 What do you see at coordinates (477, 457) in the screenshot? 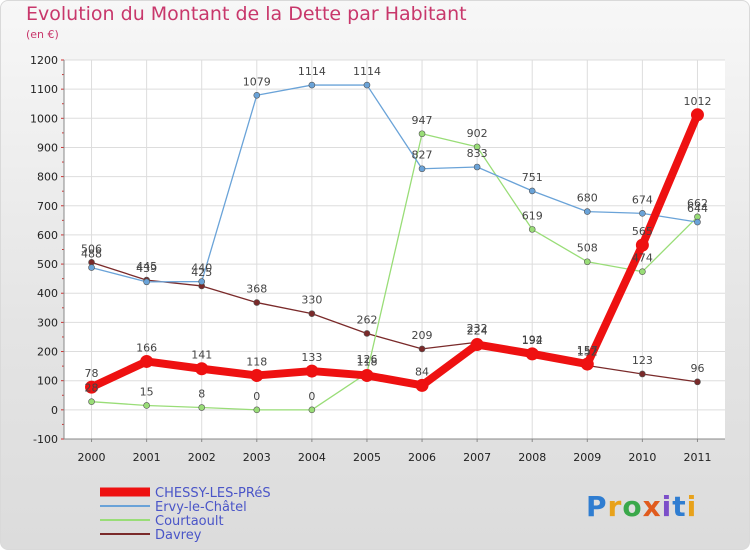
I see `x-tick-label: 2007` at bounding box center [477, 457].